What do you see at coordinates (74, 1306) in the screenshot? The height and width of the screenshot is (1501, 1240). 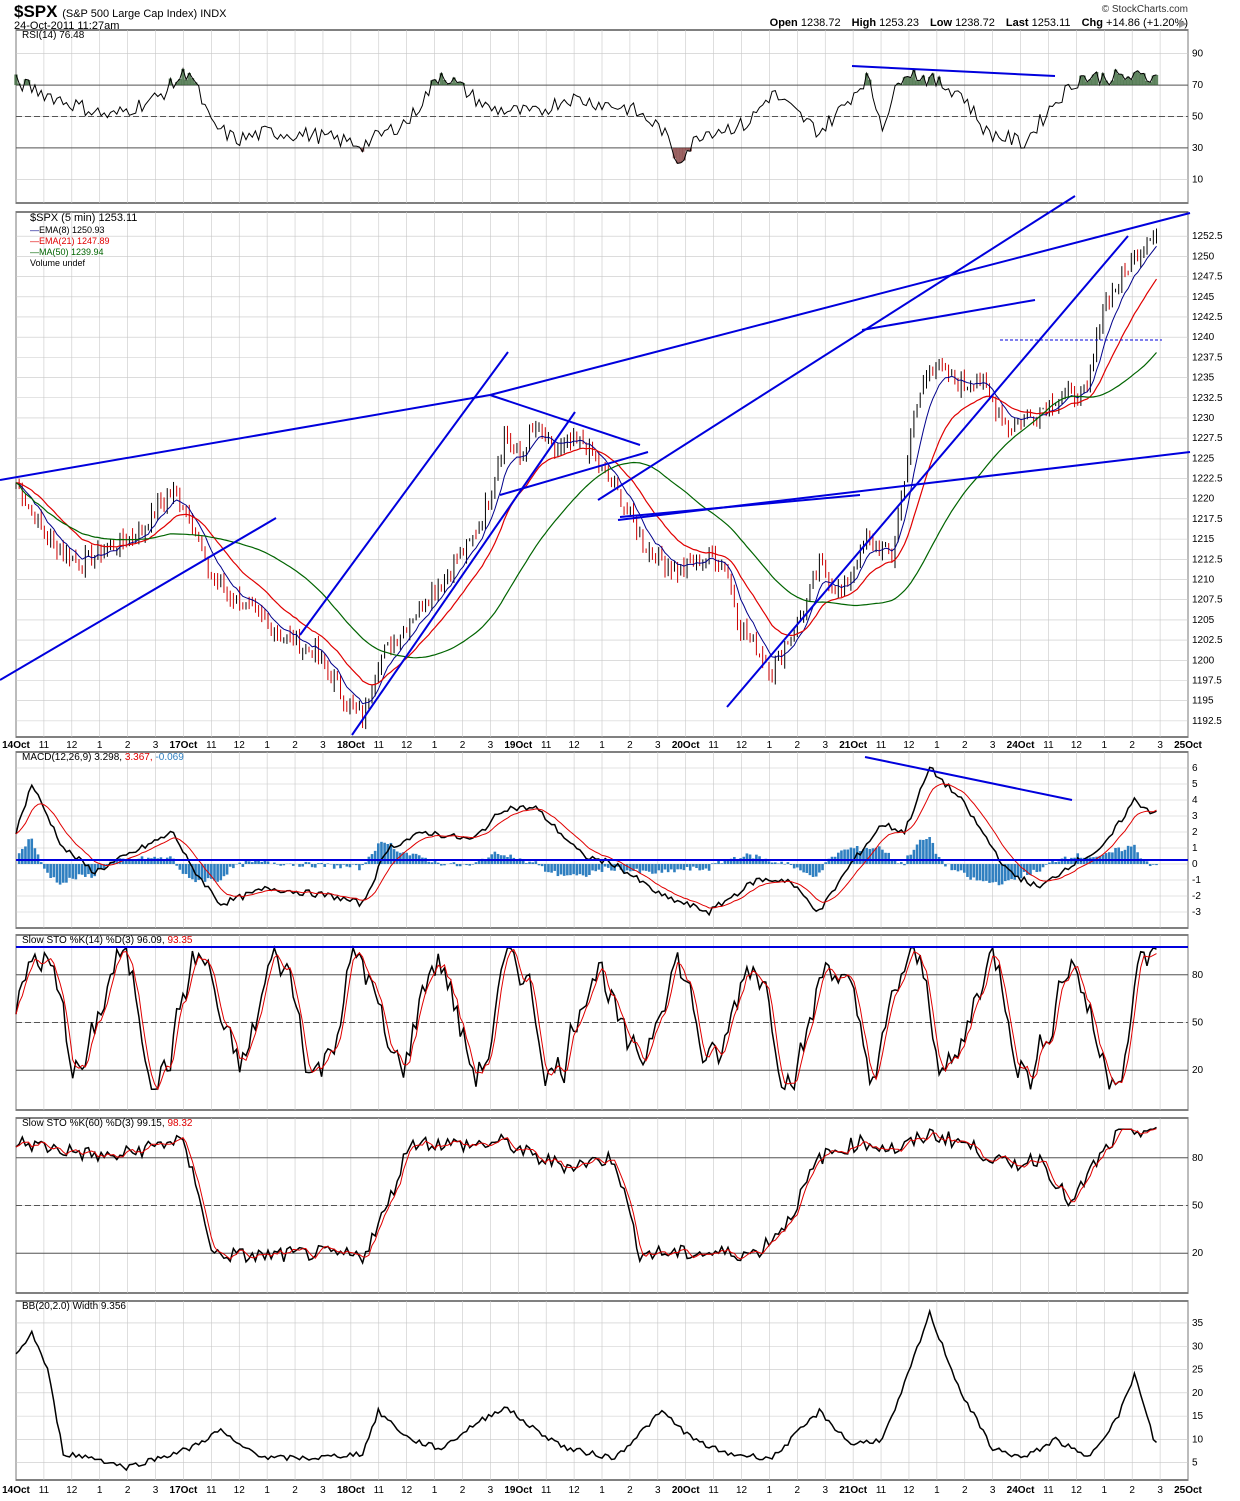 I see `bbw-legend: BB(20,2.0) Width 9.356` at bounding box center [74, 1306].